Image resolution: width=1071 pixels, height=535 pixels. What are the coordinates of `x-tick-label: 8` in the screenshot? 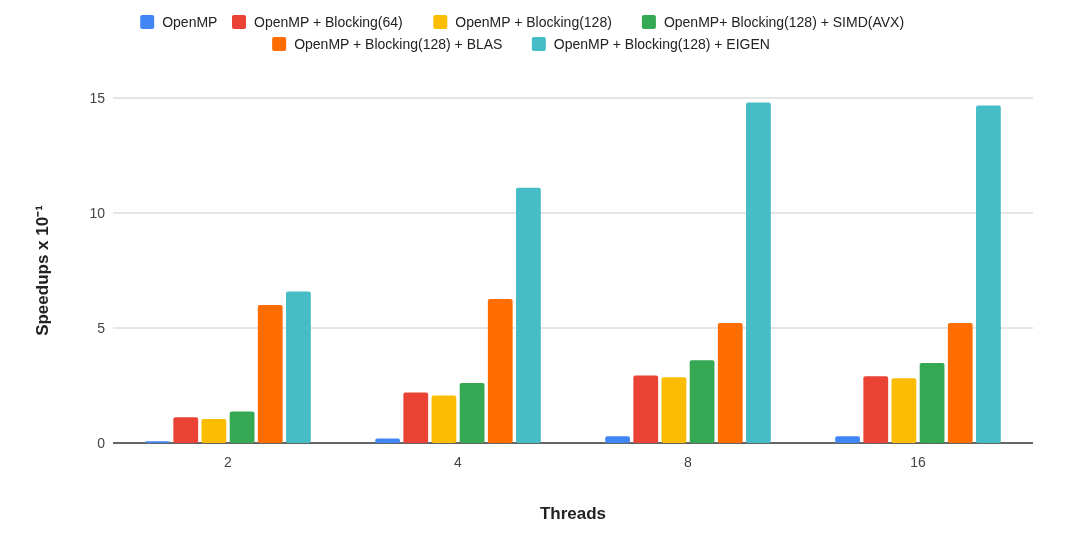 It's located at (688, 462).